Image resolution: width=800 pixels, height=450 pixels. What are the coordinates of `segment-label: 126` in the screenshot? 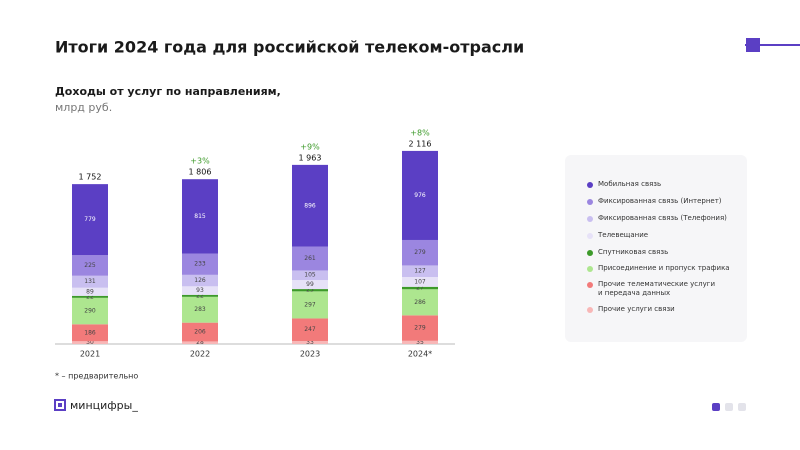 It's located at (200, 280).